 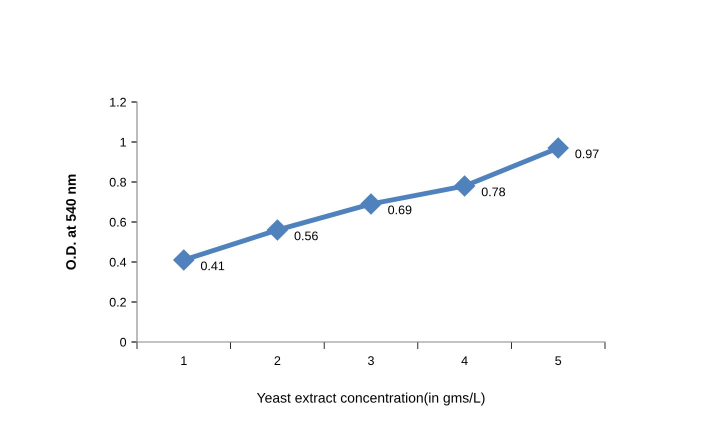 What do you see at coordinates (212, 265) in the screenshot?
I see `data-label: 0.41` at bounding box center [212, 265].